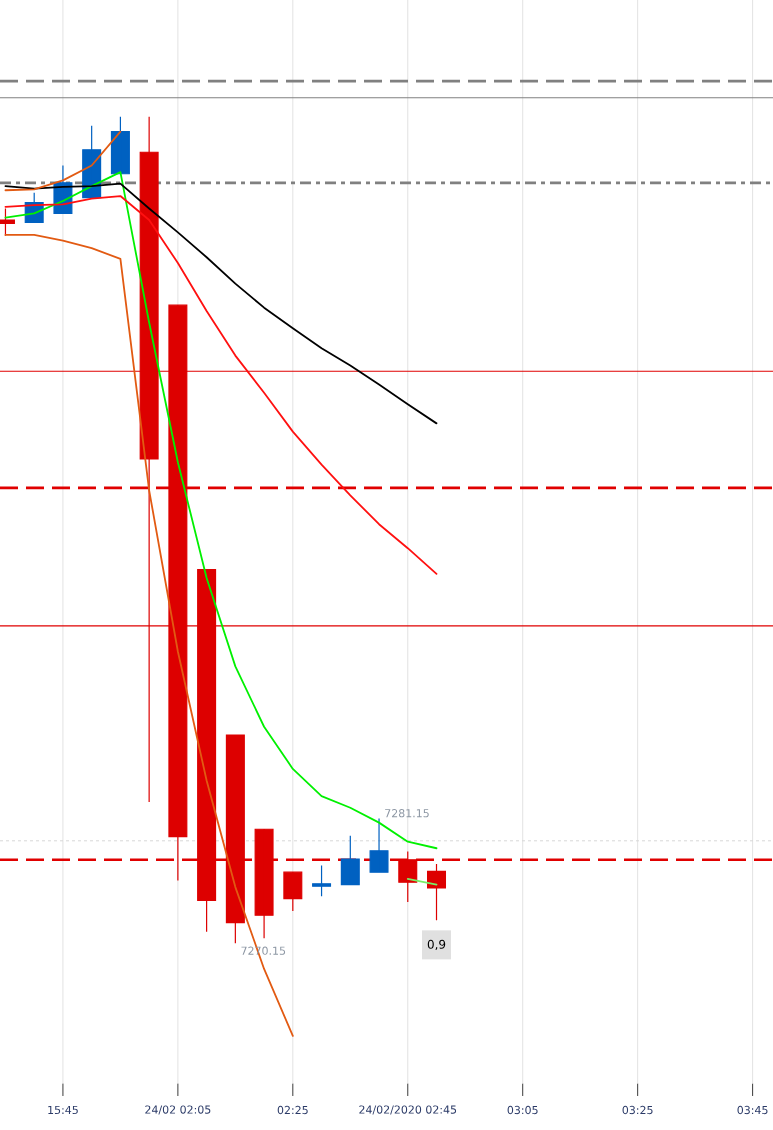  Describe the element at coordinates (292, 1110) in the screenshot. I see `x-tick-label: 02:25` at that location.